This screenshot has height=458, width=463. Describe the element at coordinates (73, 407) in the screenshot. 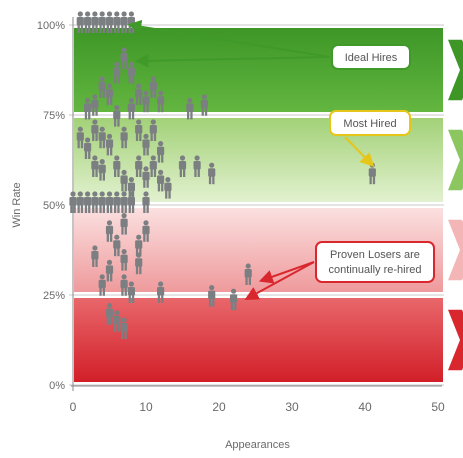

I see `x-tick-label: 0` at that location.